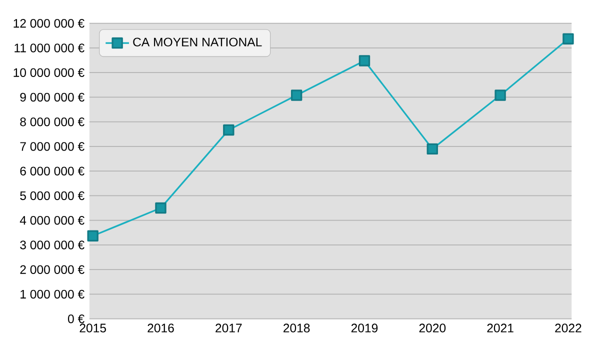 Image resolution: width=600 pixels, height=350 pixels. I want to click on y-tick-label: 9 000 000 €, so click(52, 97).